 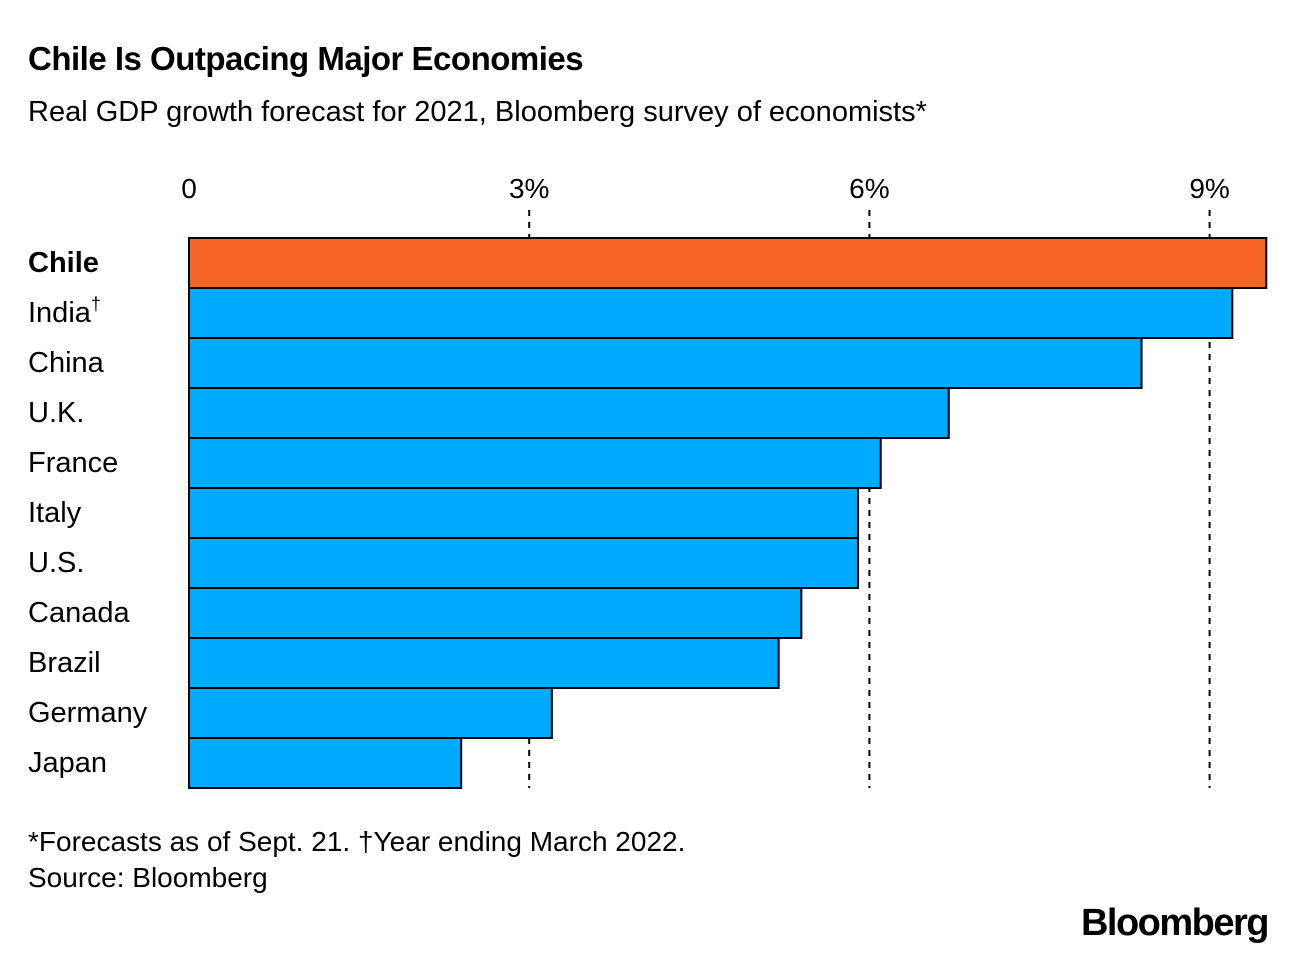 What do you see at coordinates (64, 663) in the screenshot?
I see `category-label: Brazil` at bounding box center [64, 663].